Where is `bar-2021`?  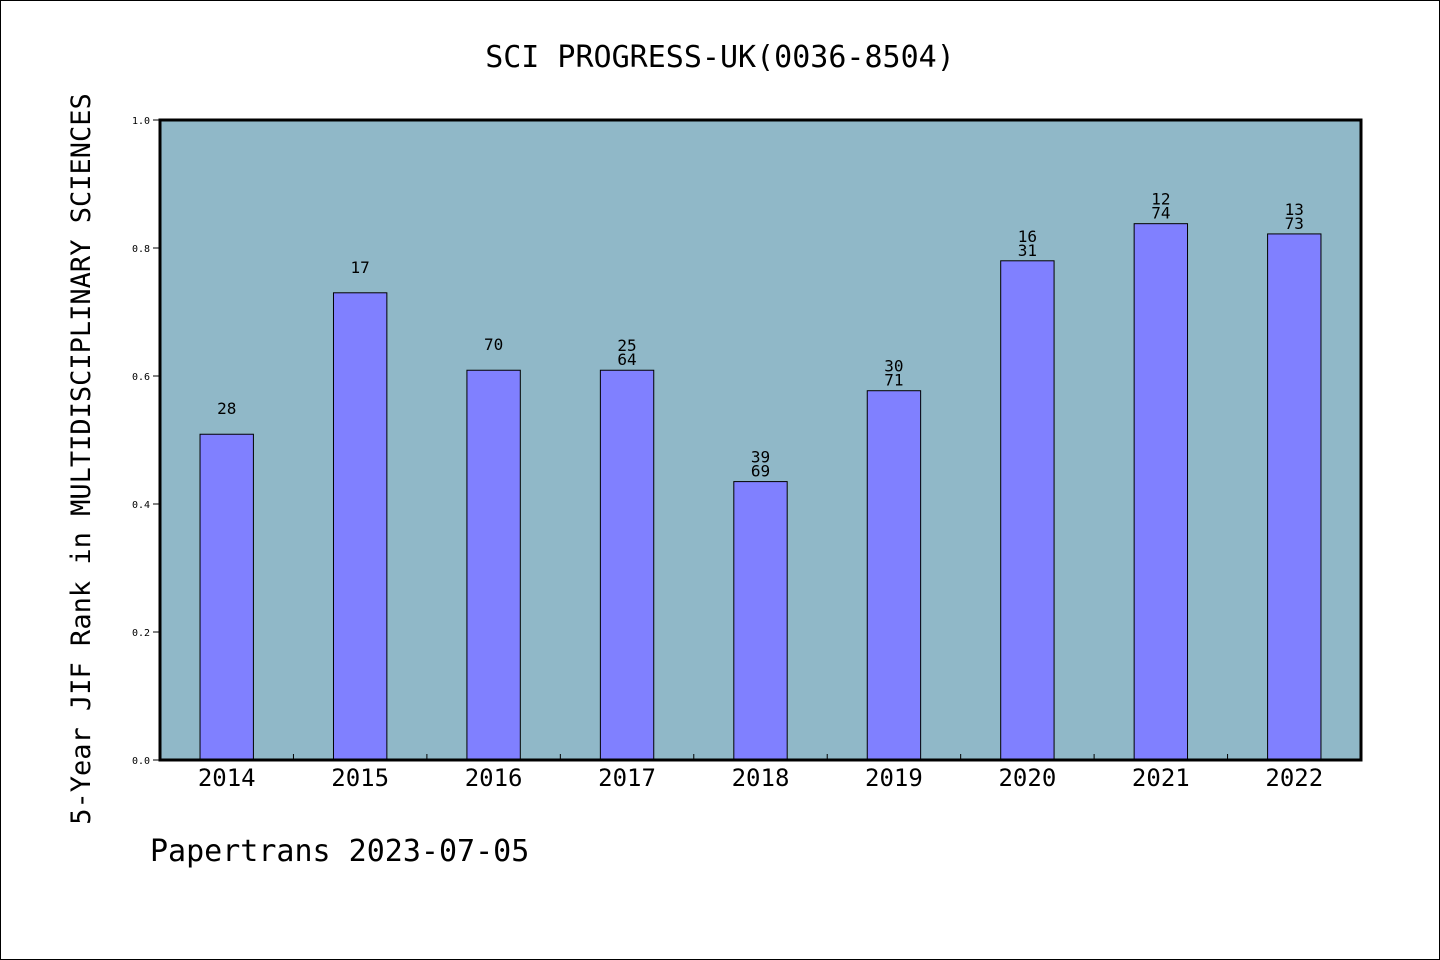
bar-2021 is located at coordinates (1161, 492).